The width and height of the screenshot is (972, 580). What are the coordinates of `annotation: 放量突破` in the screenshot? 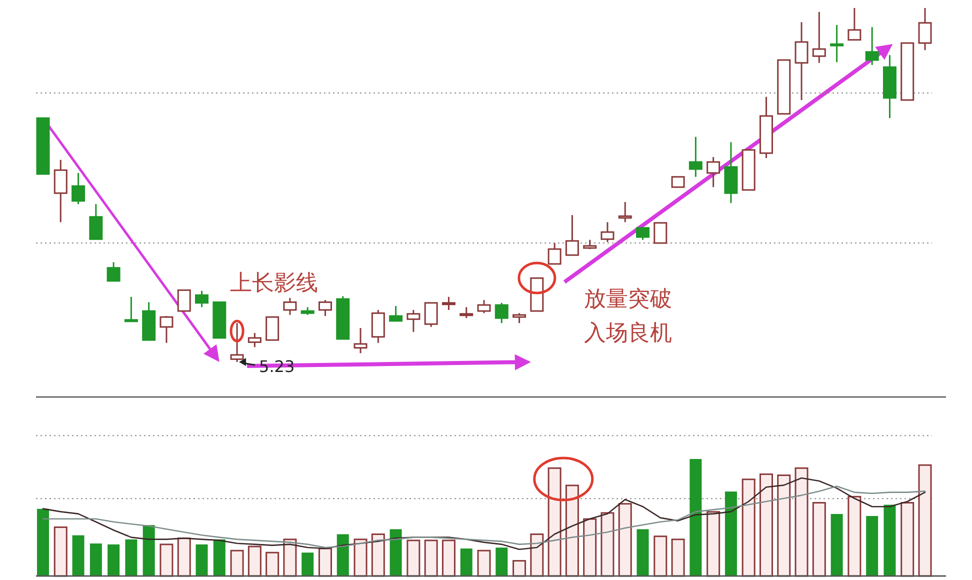 It's located at (628, 299).